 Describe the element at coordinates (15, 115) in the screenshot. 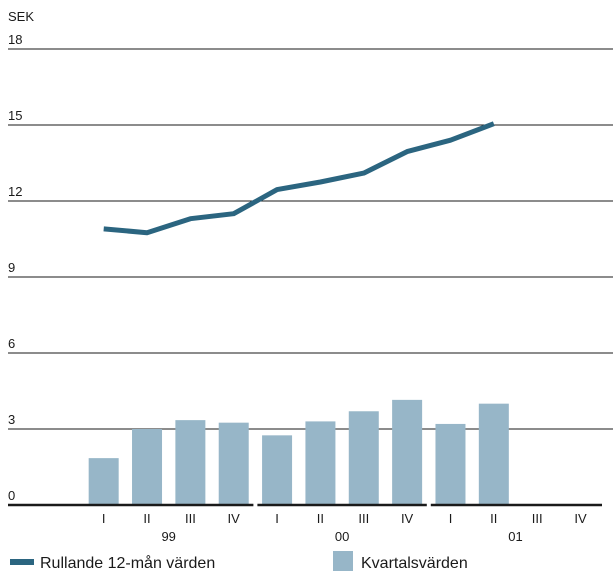

I see `y-tick-label: 15` at that location.